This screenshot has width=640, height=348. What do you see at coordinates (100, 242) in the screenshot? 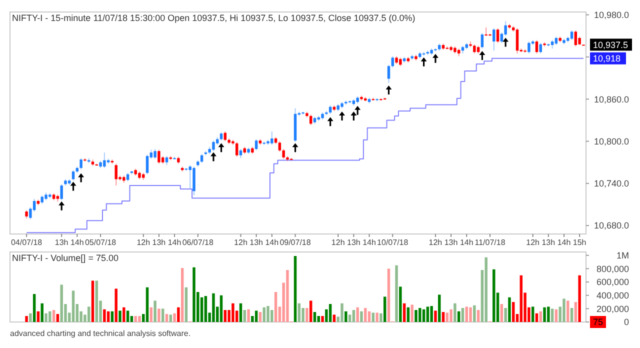
I see `x-tick-label: 05/07/18` at bounding box center [100, 242].